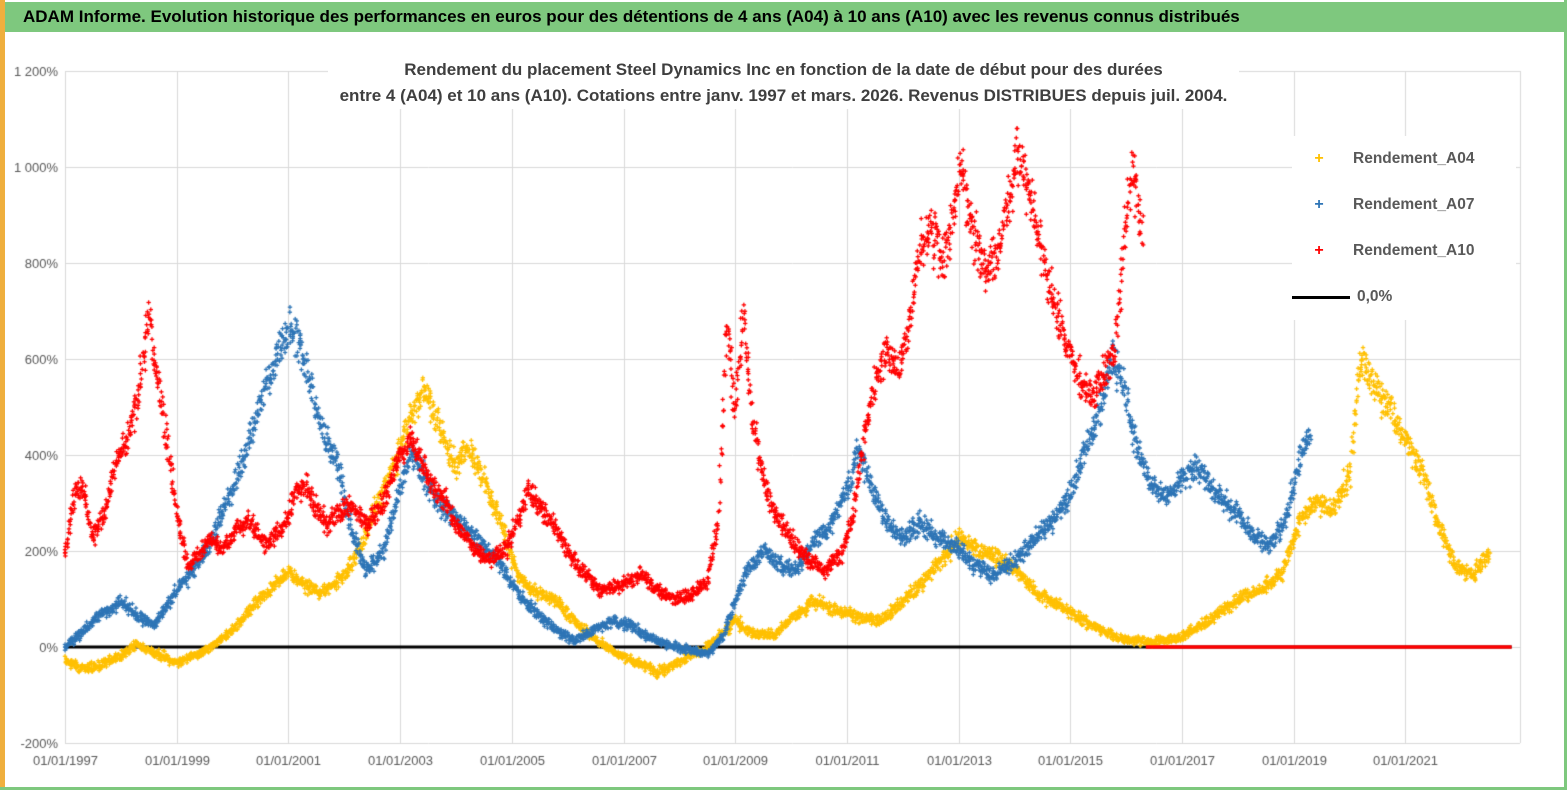  Describe the element at coordinates (1414, 158) in the screenshot. I see `legend-label-a04: Rendement_A04` at that location.